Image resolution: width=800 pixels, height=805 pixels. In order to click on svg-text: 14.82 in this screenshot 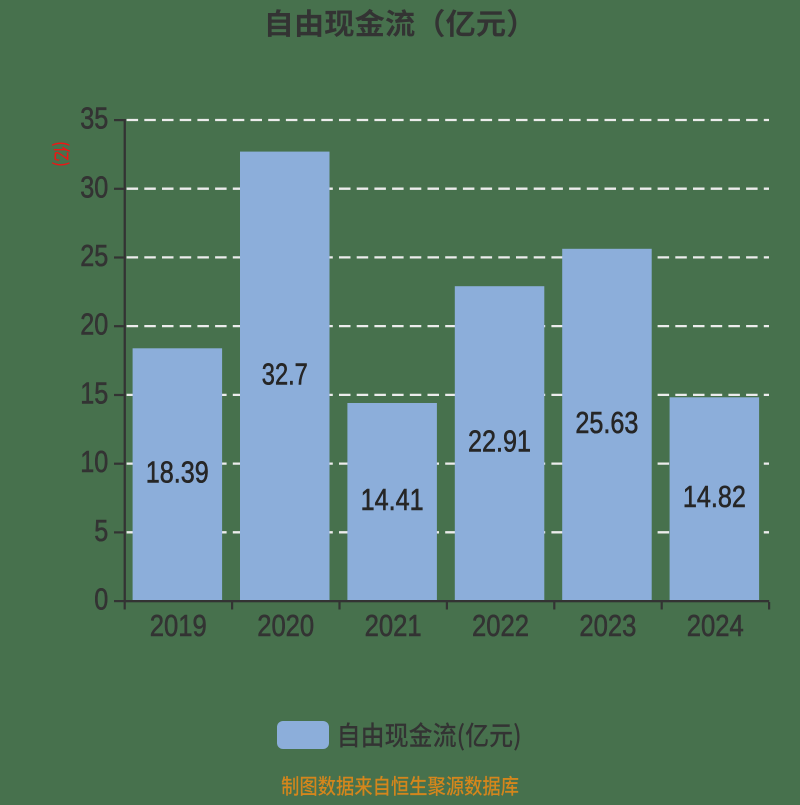, I will do `click(714, 496)`.